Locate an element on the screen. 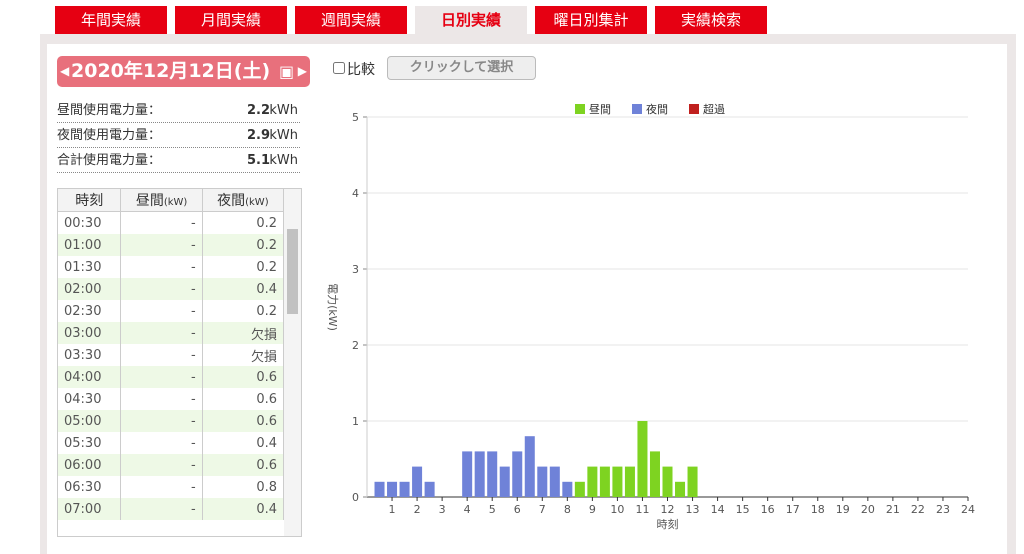 The width and height of the screenshot is (1024, 554). table-row: 05:00-0.6 is located at coordinates (171, 421).